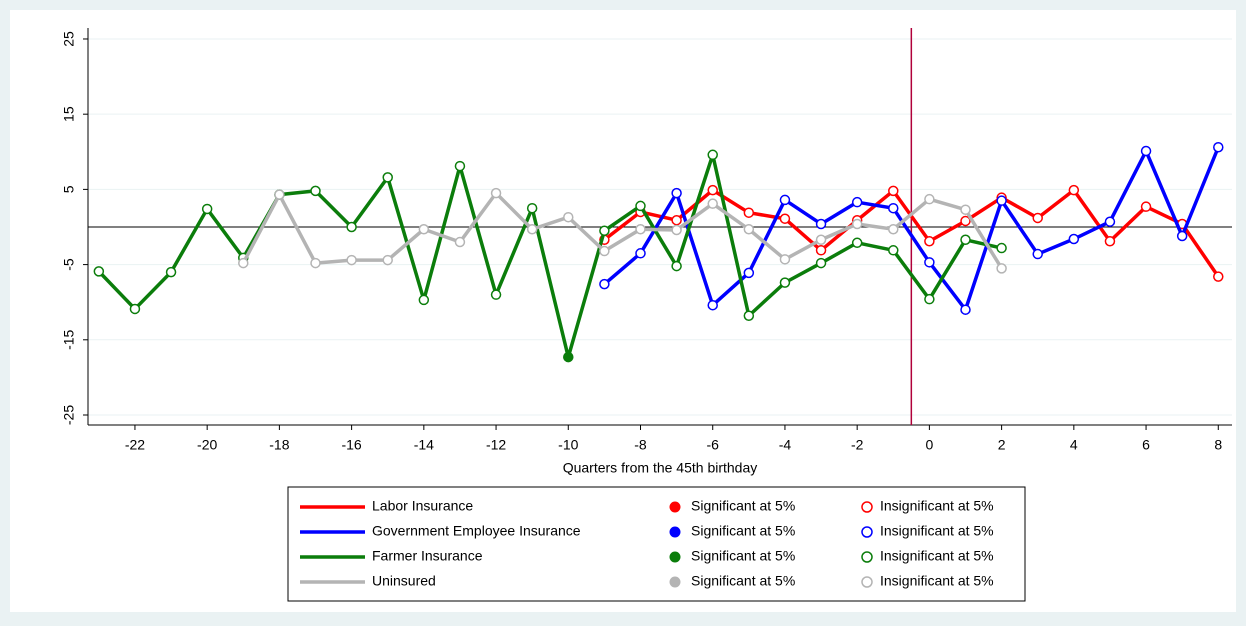 The width and height of the screenshot is (1246, 626). What do you see at coordinates (712, 445) in the screenshot?
I see `x-tick-label: -6` at bounding box center [712, 445].